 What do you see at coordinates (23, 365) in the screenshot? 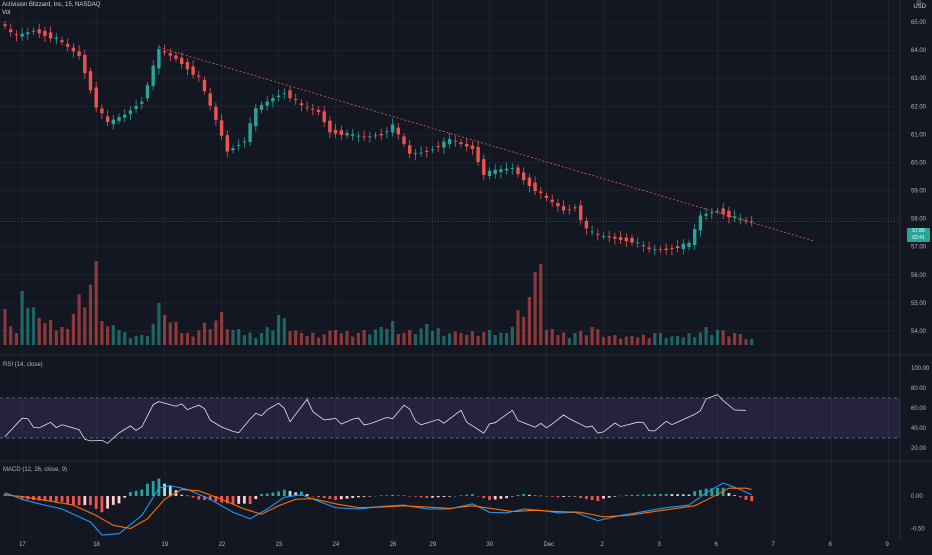
I see `rsi-title: RSI (14, close)` at bounding box center [23, 365].